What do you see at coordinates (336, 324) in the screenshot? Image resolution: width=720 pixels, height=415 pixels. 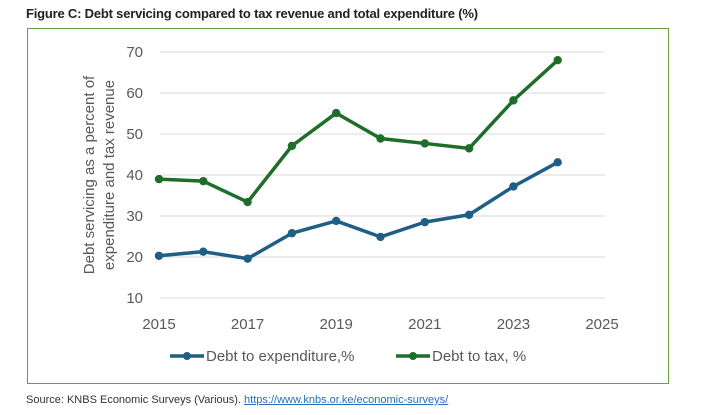 I see `x-tick-label: 2019` at bounding box center [336, 324].